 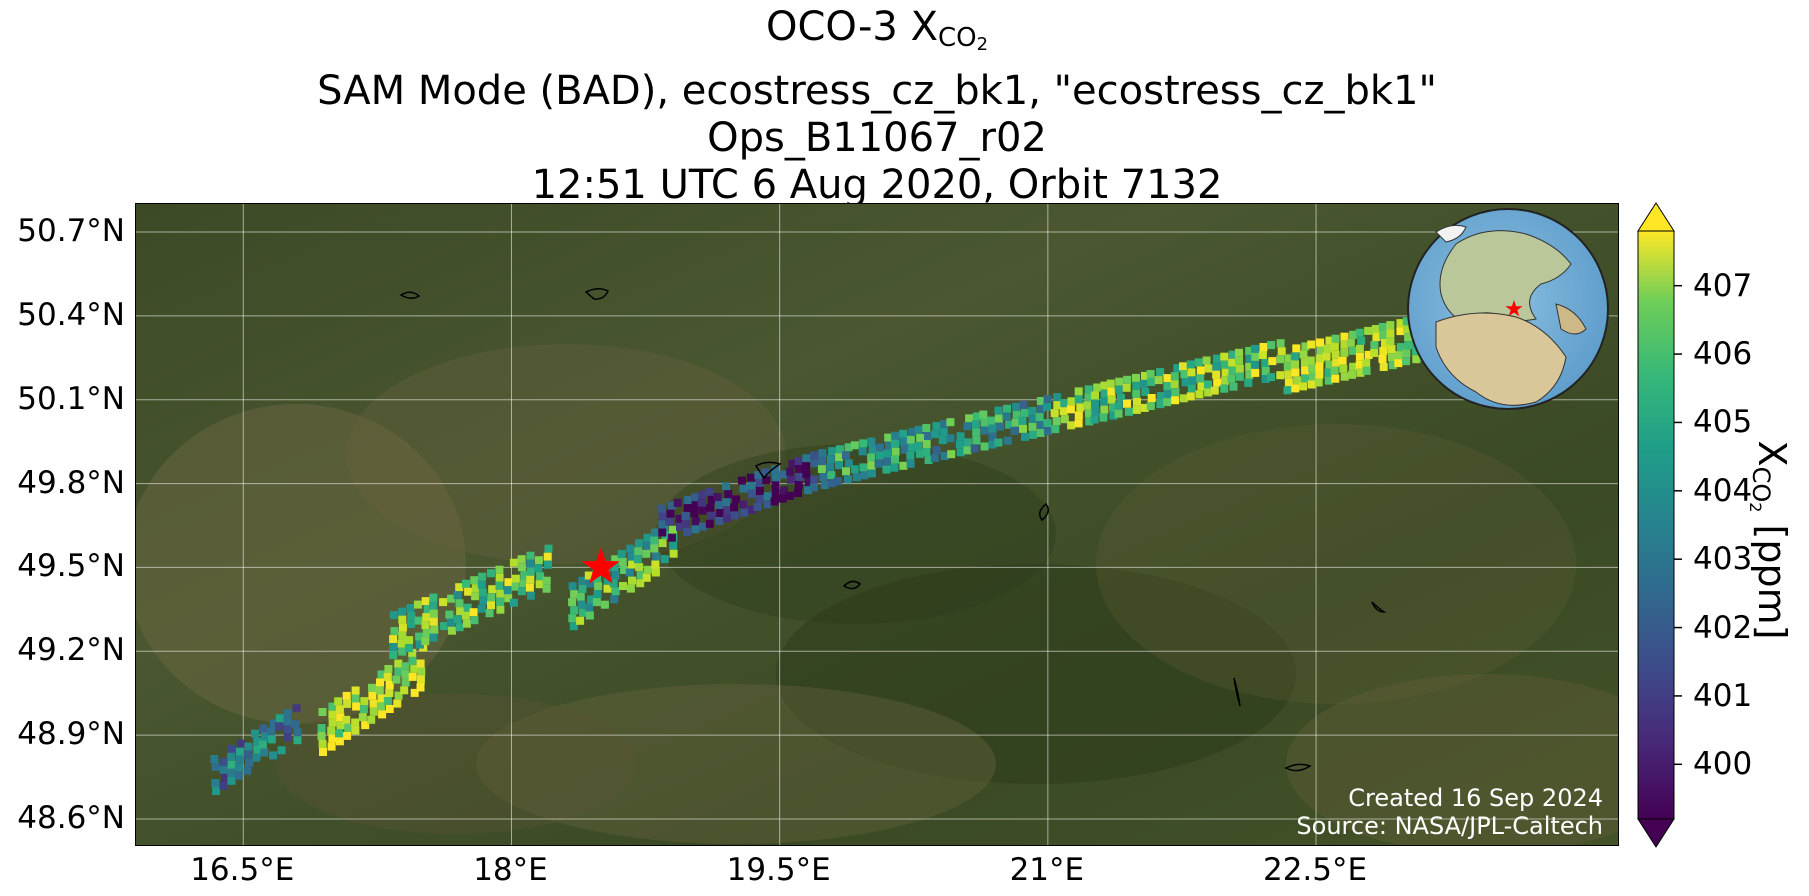 What do you see at coordinates (596, 294) in the screenshot?
I see `lake-outline` at bounding box center [596, 294].